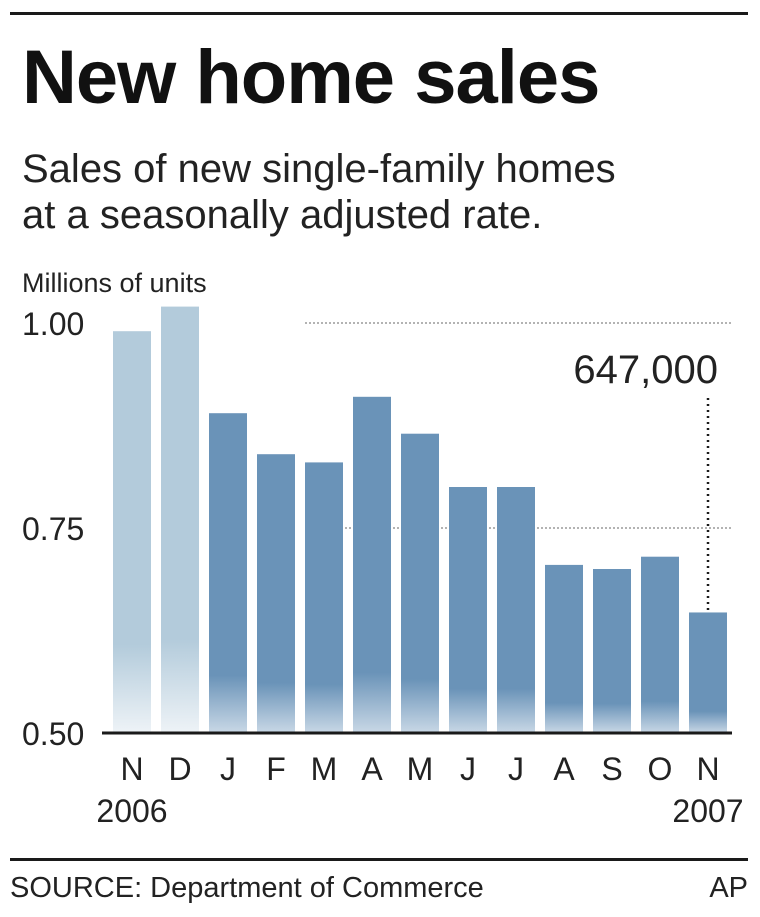 Image resolution: width=760 pixels, height=917 pixels. What do you see at coordinates (53, 529) in the screenshot?
I see `y-tick-label: 0.75` at bounding box center [53, 529].